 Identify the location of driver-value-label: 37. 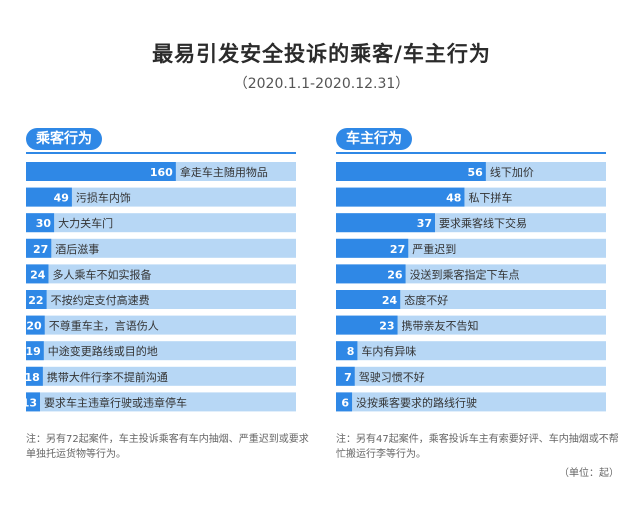
(424, 223).